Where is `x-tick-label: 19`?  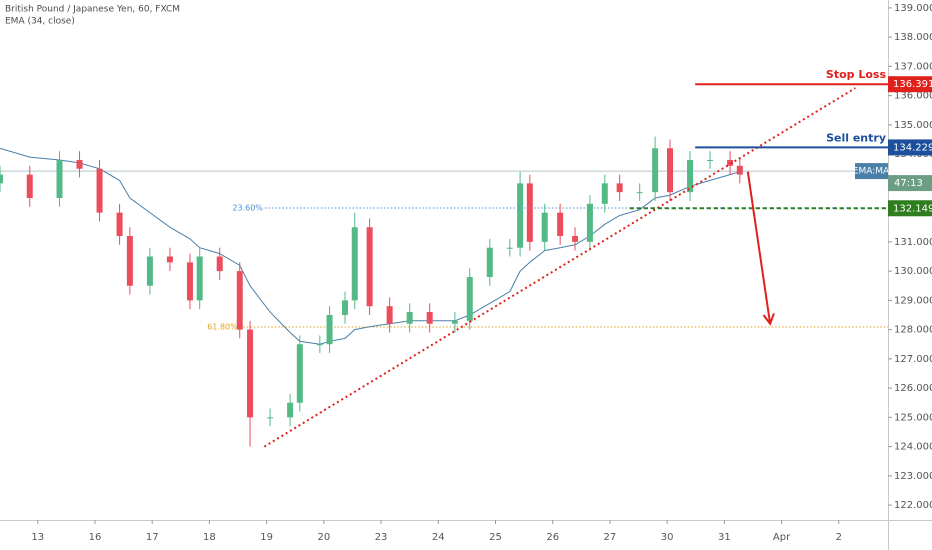
x-tick-label: 19 is located at coordinates (266, 537).